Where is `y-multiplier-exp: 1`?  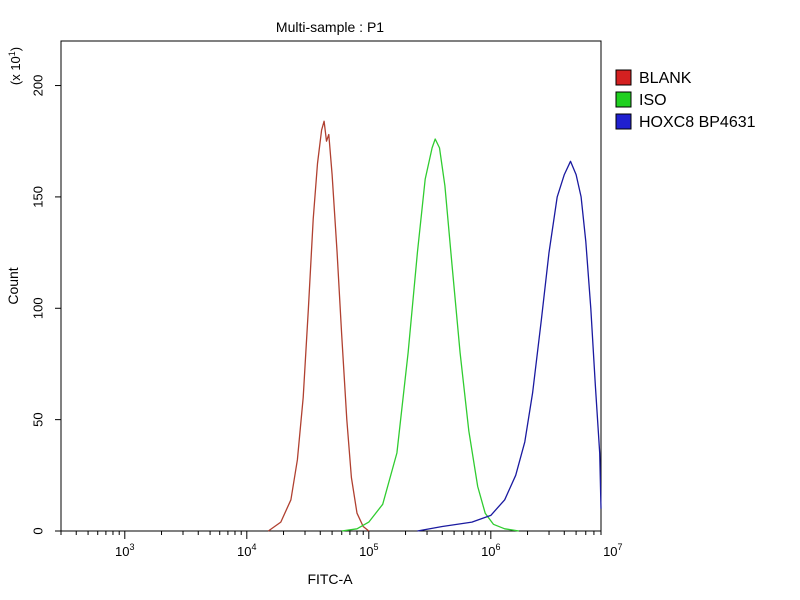
y-multiplier-exp: 1 is located at coordinates (12, 53).